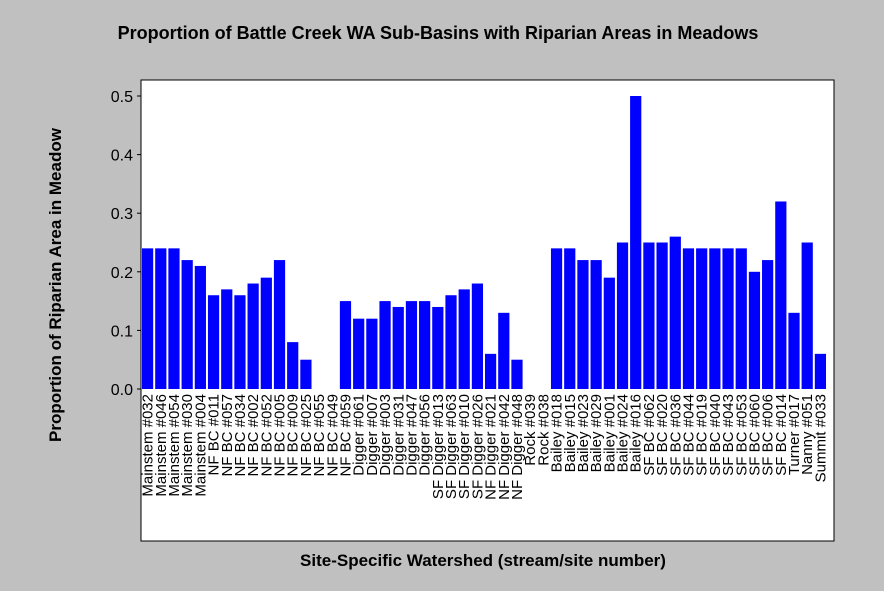  I want to click on x-tick-label: SF BC #062, so click(649, 435).